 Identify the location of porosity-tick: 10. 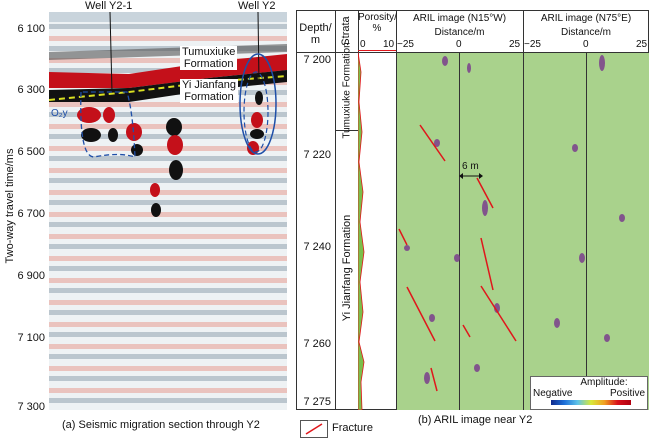
(389, 44).